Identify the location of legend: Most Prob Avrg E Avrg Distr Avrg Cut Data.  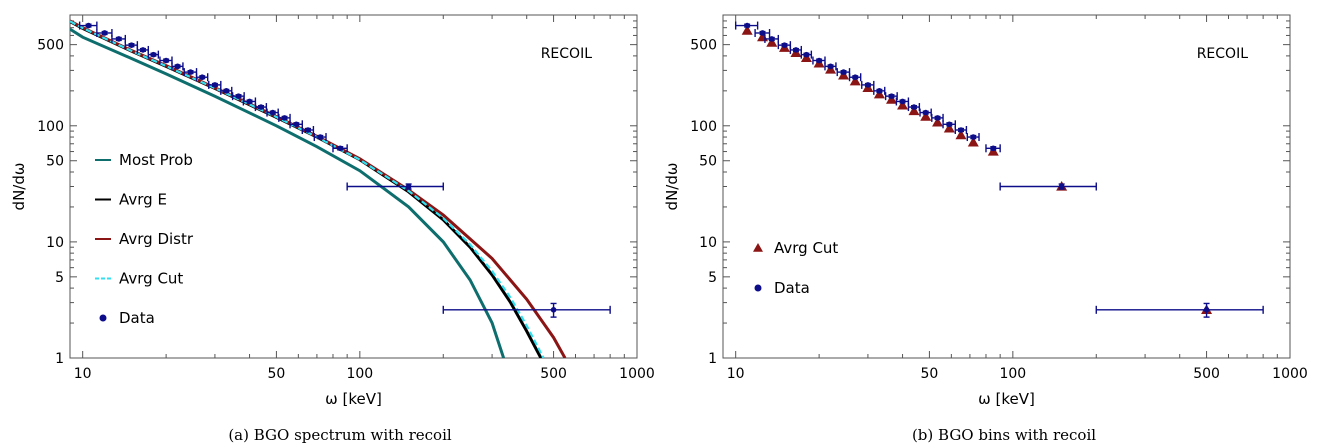
(144, 239).